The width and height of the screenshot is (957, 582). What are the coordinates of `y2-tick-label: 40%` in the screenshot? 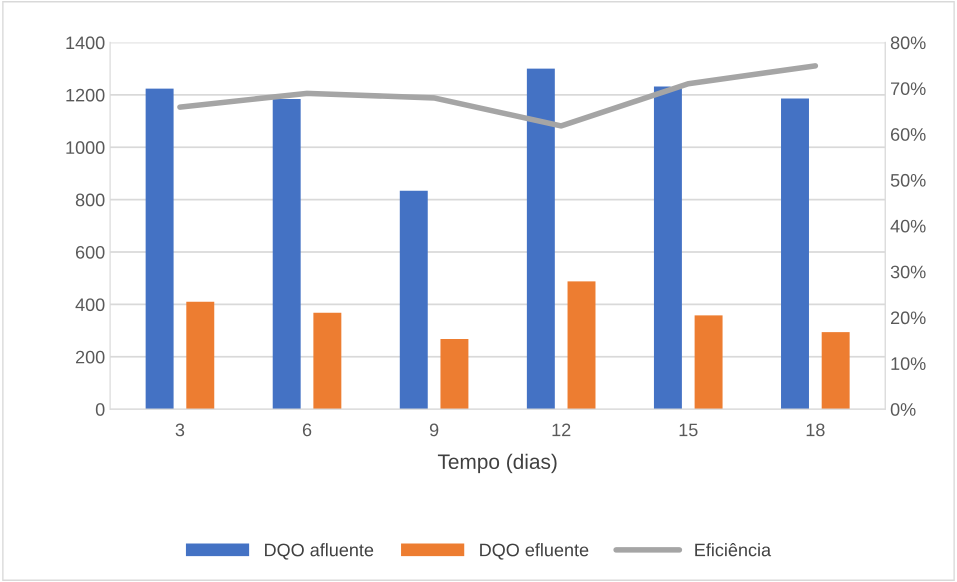 It's located at (908, 226).